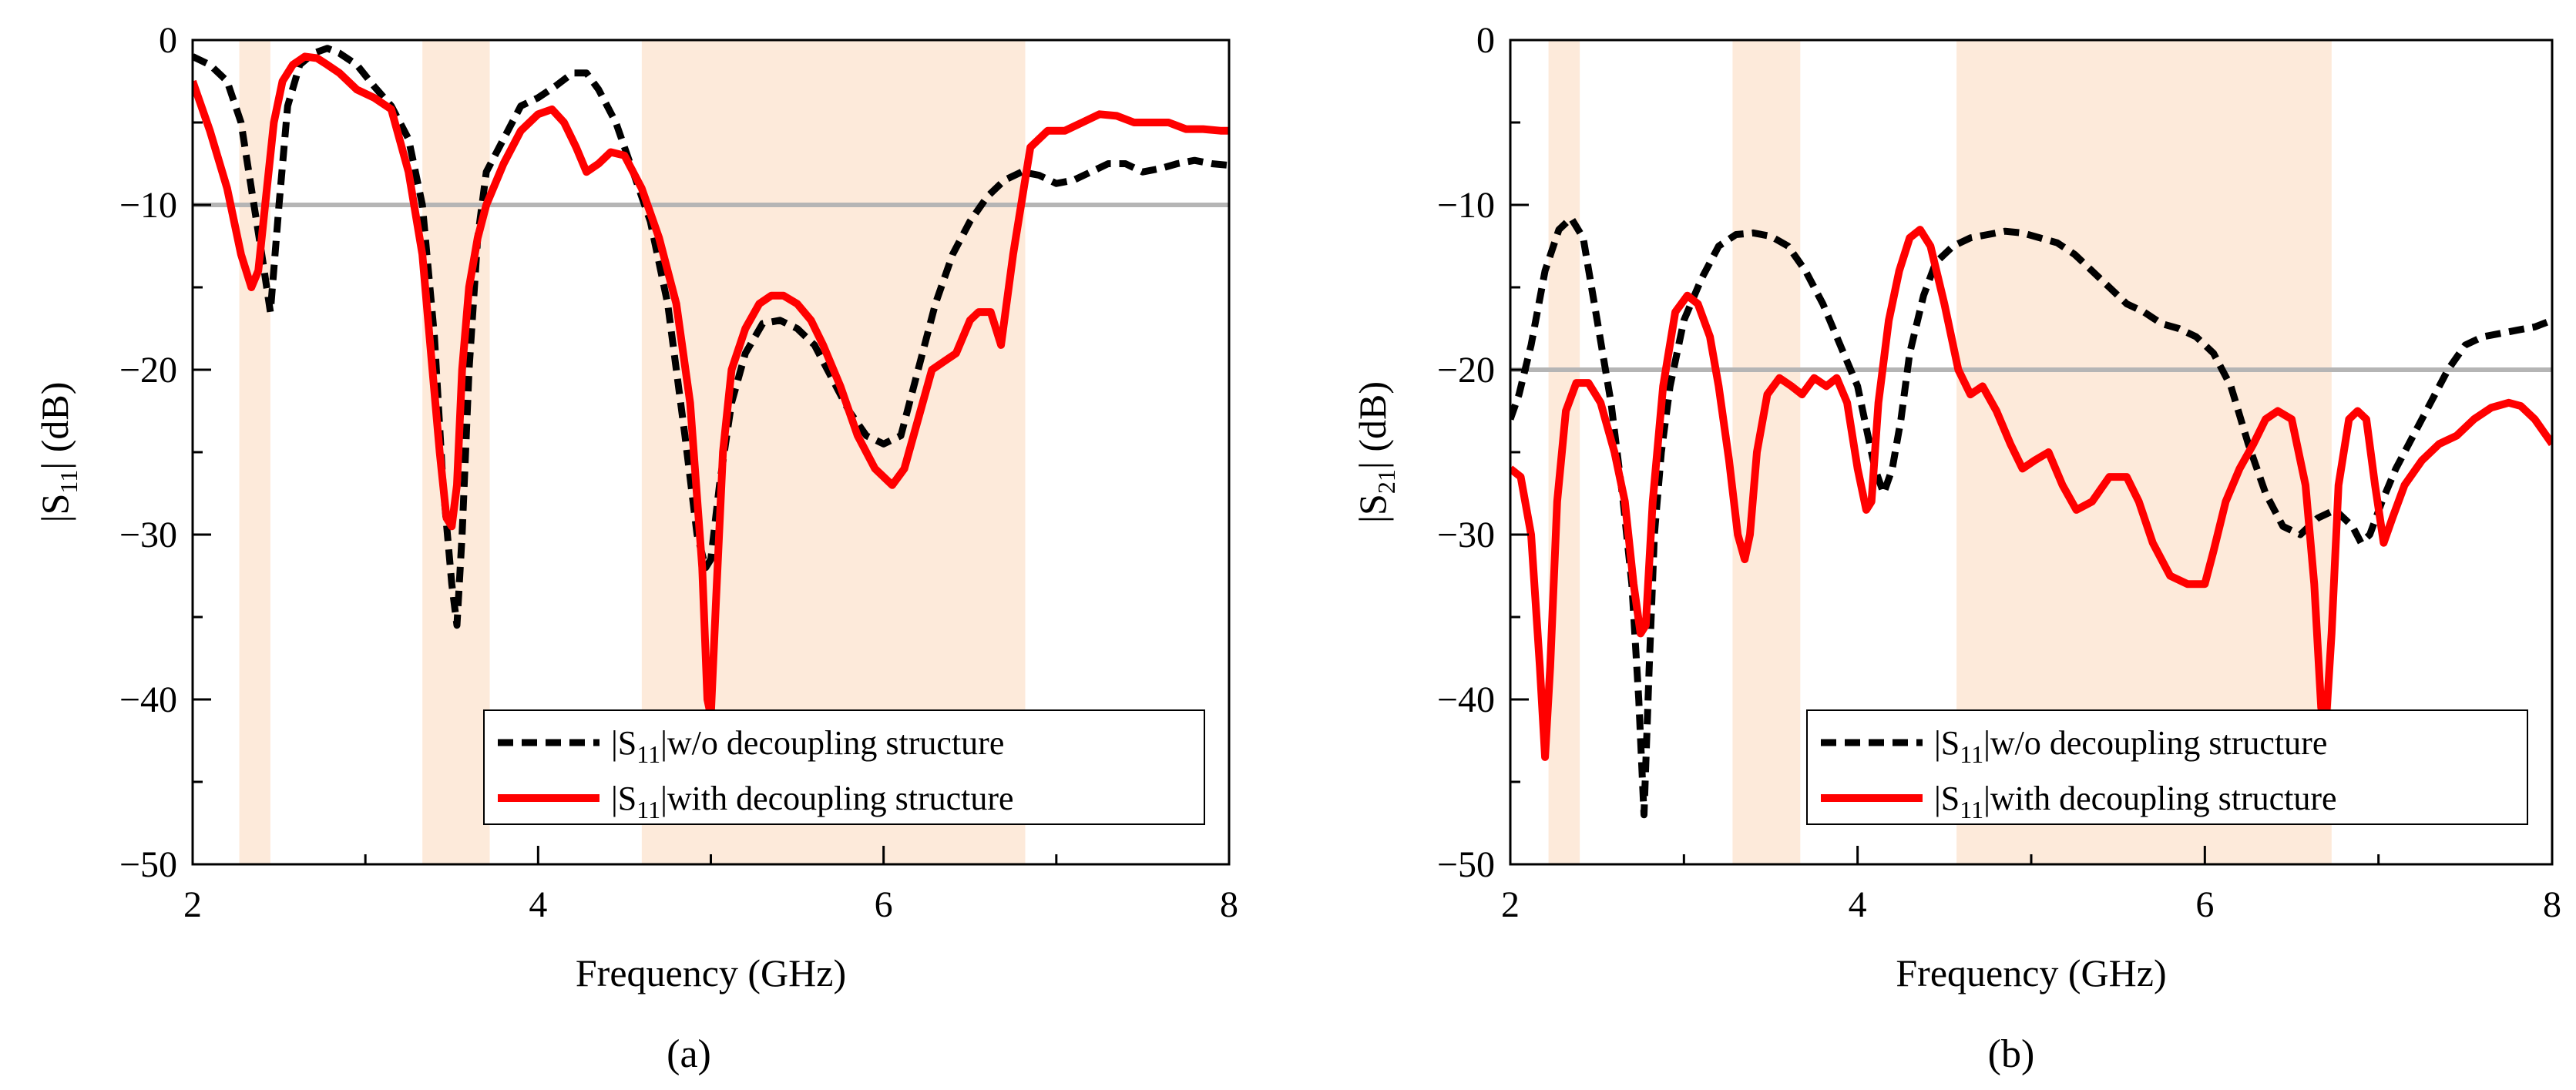 This screenshot has height=1090, width=2576. I want to click on y-axis-title: |S21| (dB), so click(1375, 452).